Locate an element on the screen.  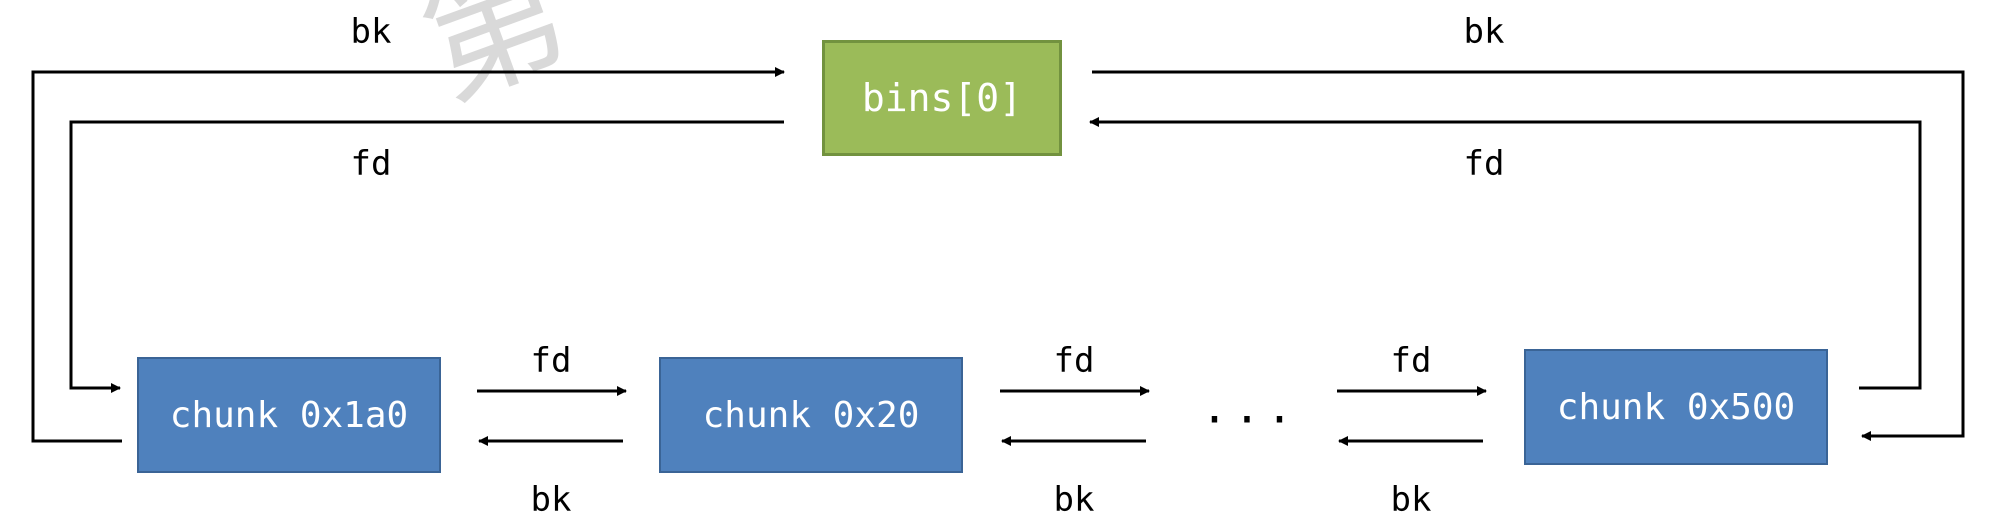
fd-label-1: fd is located at coordinates (551, 361).